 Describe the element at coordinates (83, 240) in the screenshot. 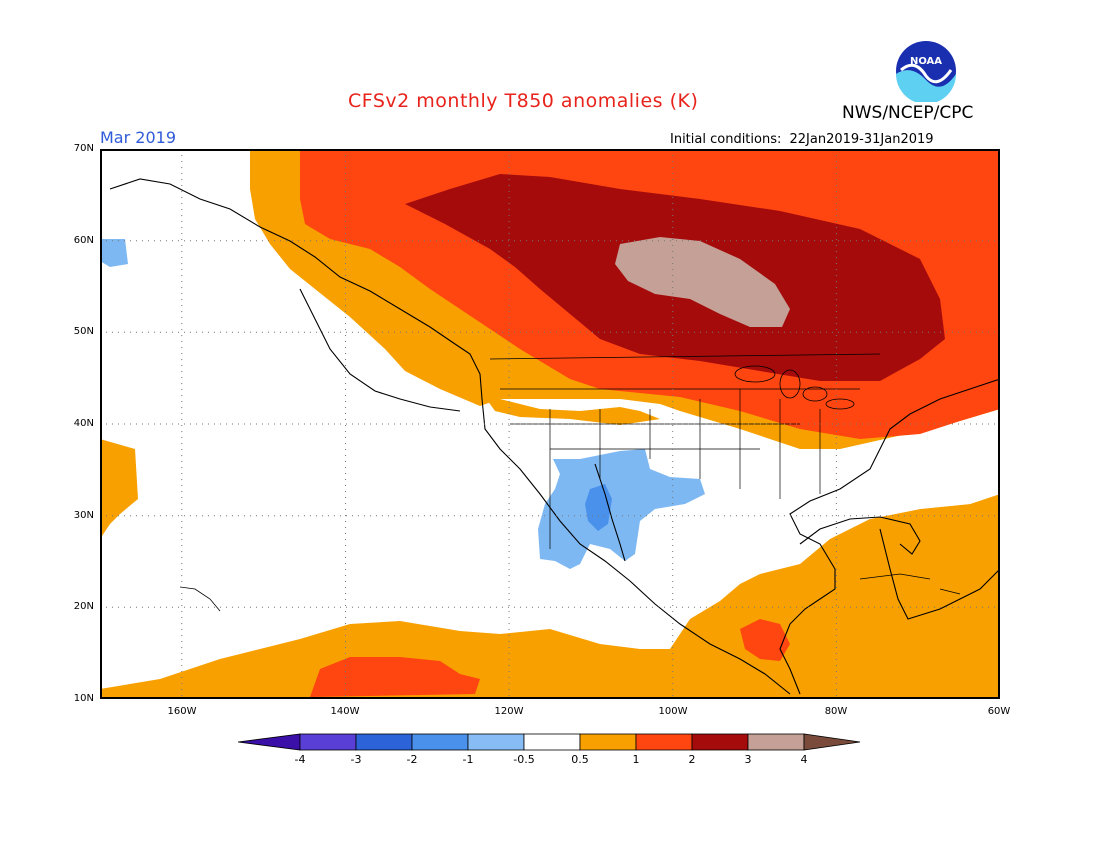

I see `lat-label-60n: 60N` at that location.